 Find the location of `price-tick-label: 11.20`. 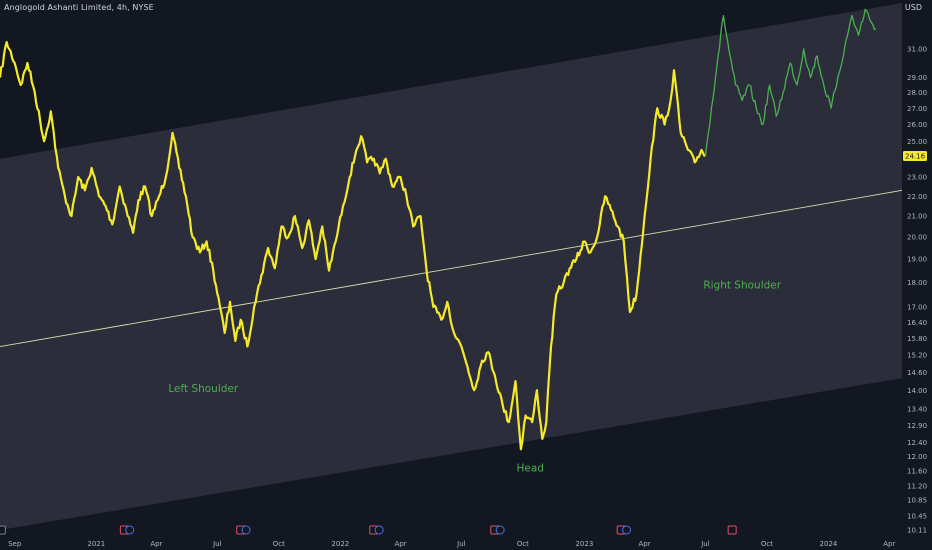

price-tick-label: 11.20 is located at coordinates (917, 487).